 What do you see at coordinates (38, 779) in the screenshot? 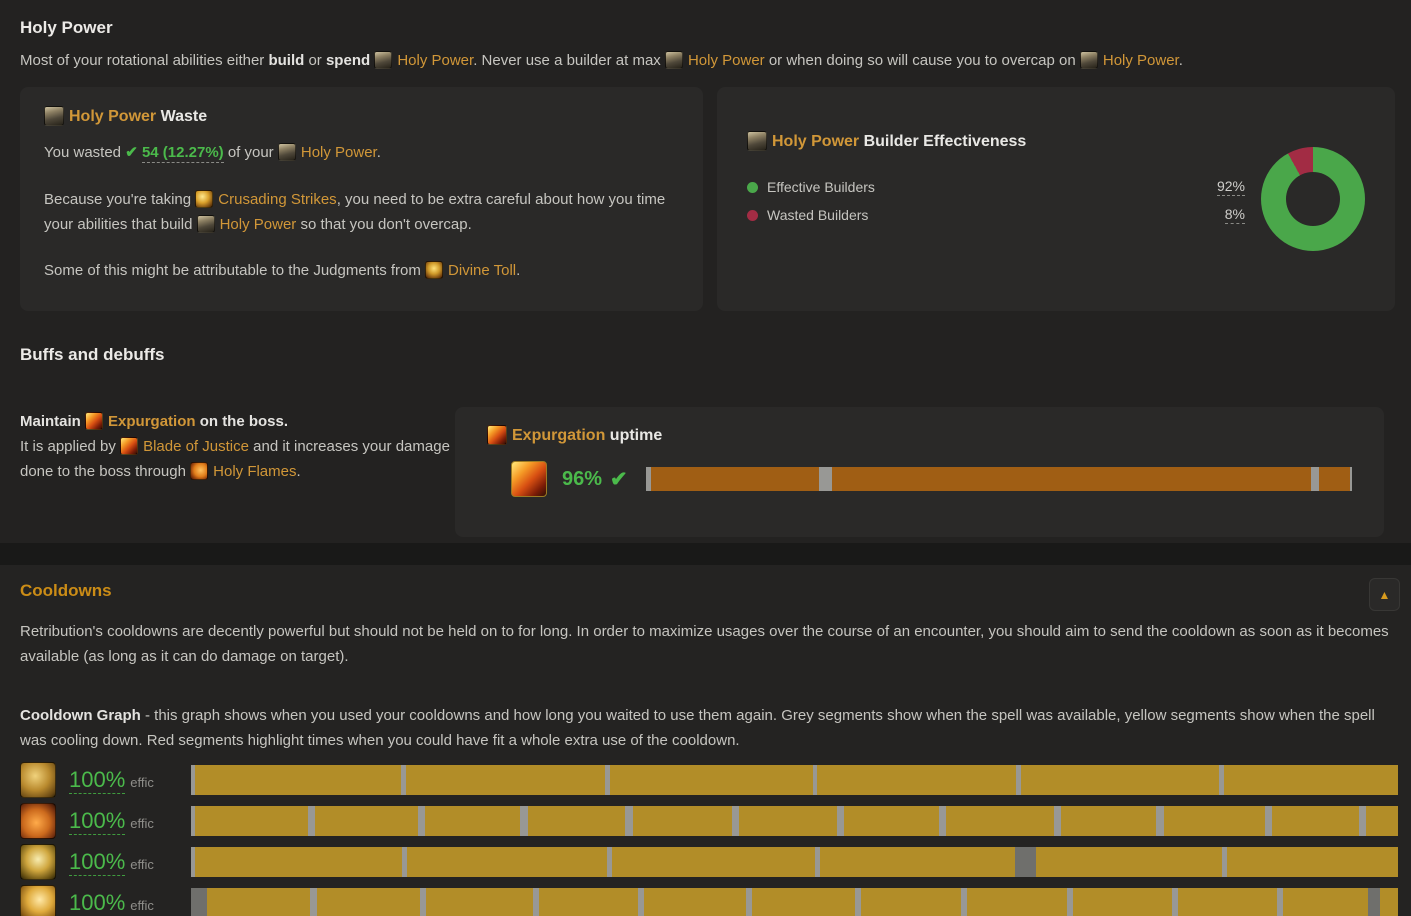
I see `gold-hammer-spell-icon` at bounding box center [38, 779].